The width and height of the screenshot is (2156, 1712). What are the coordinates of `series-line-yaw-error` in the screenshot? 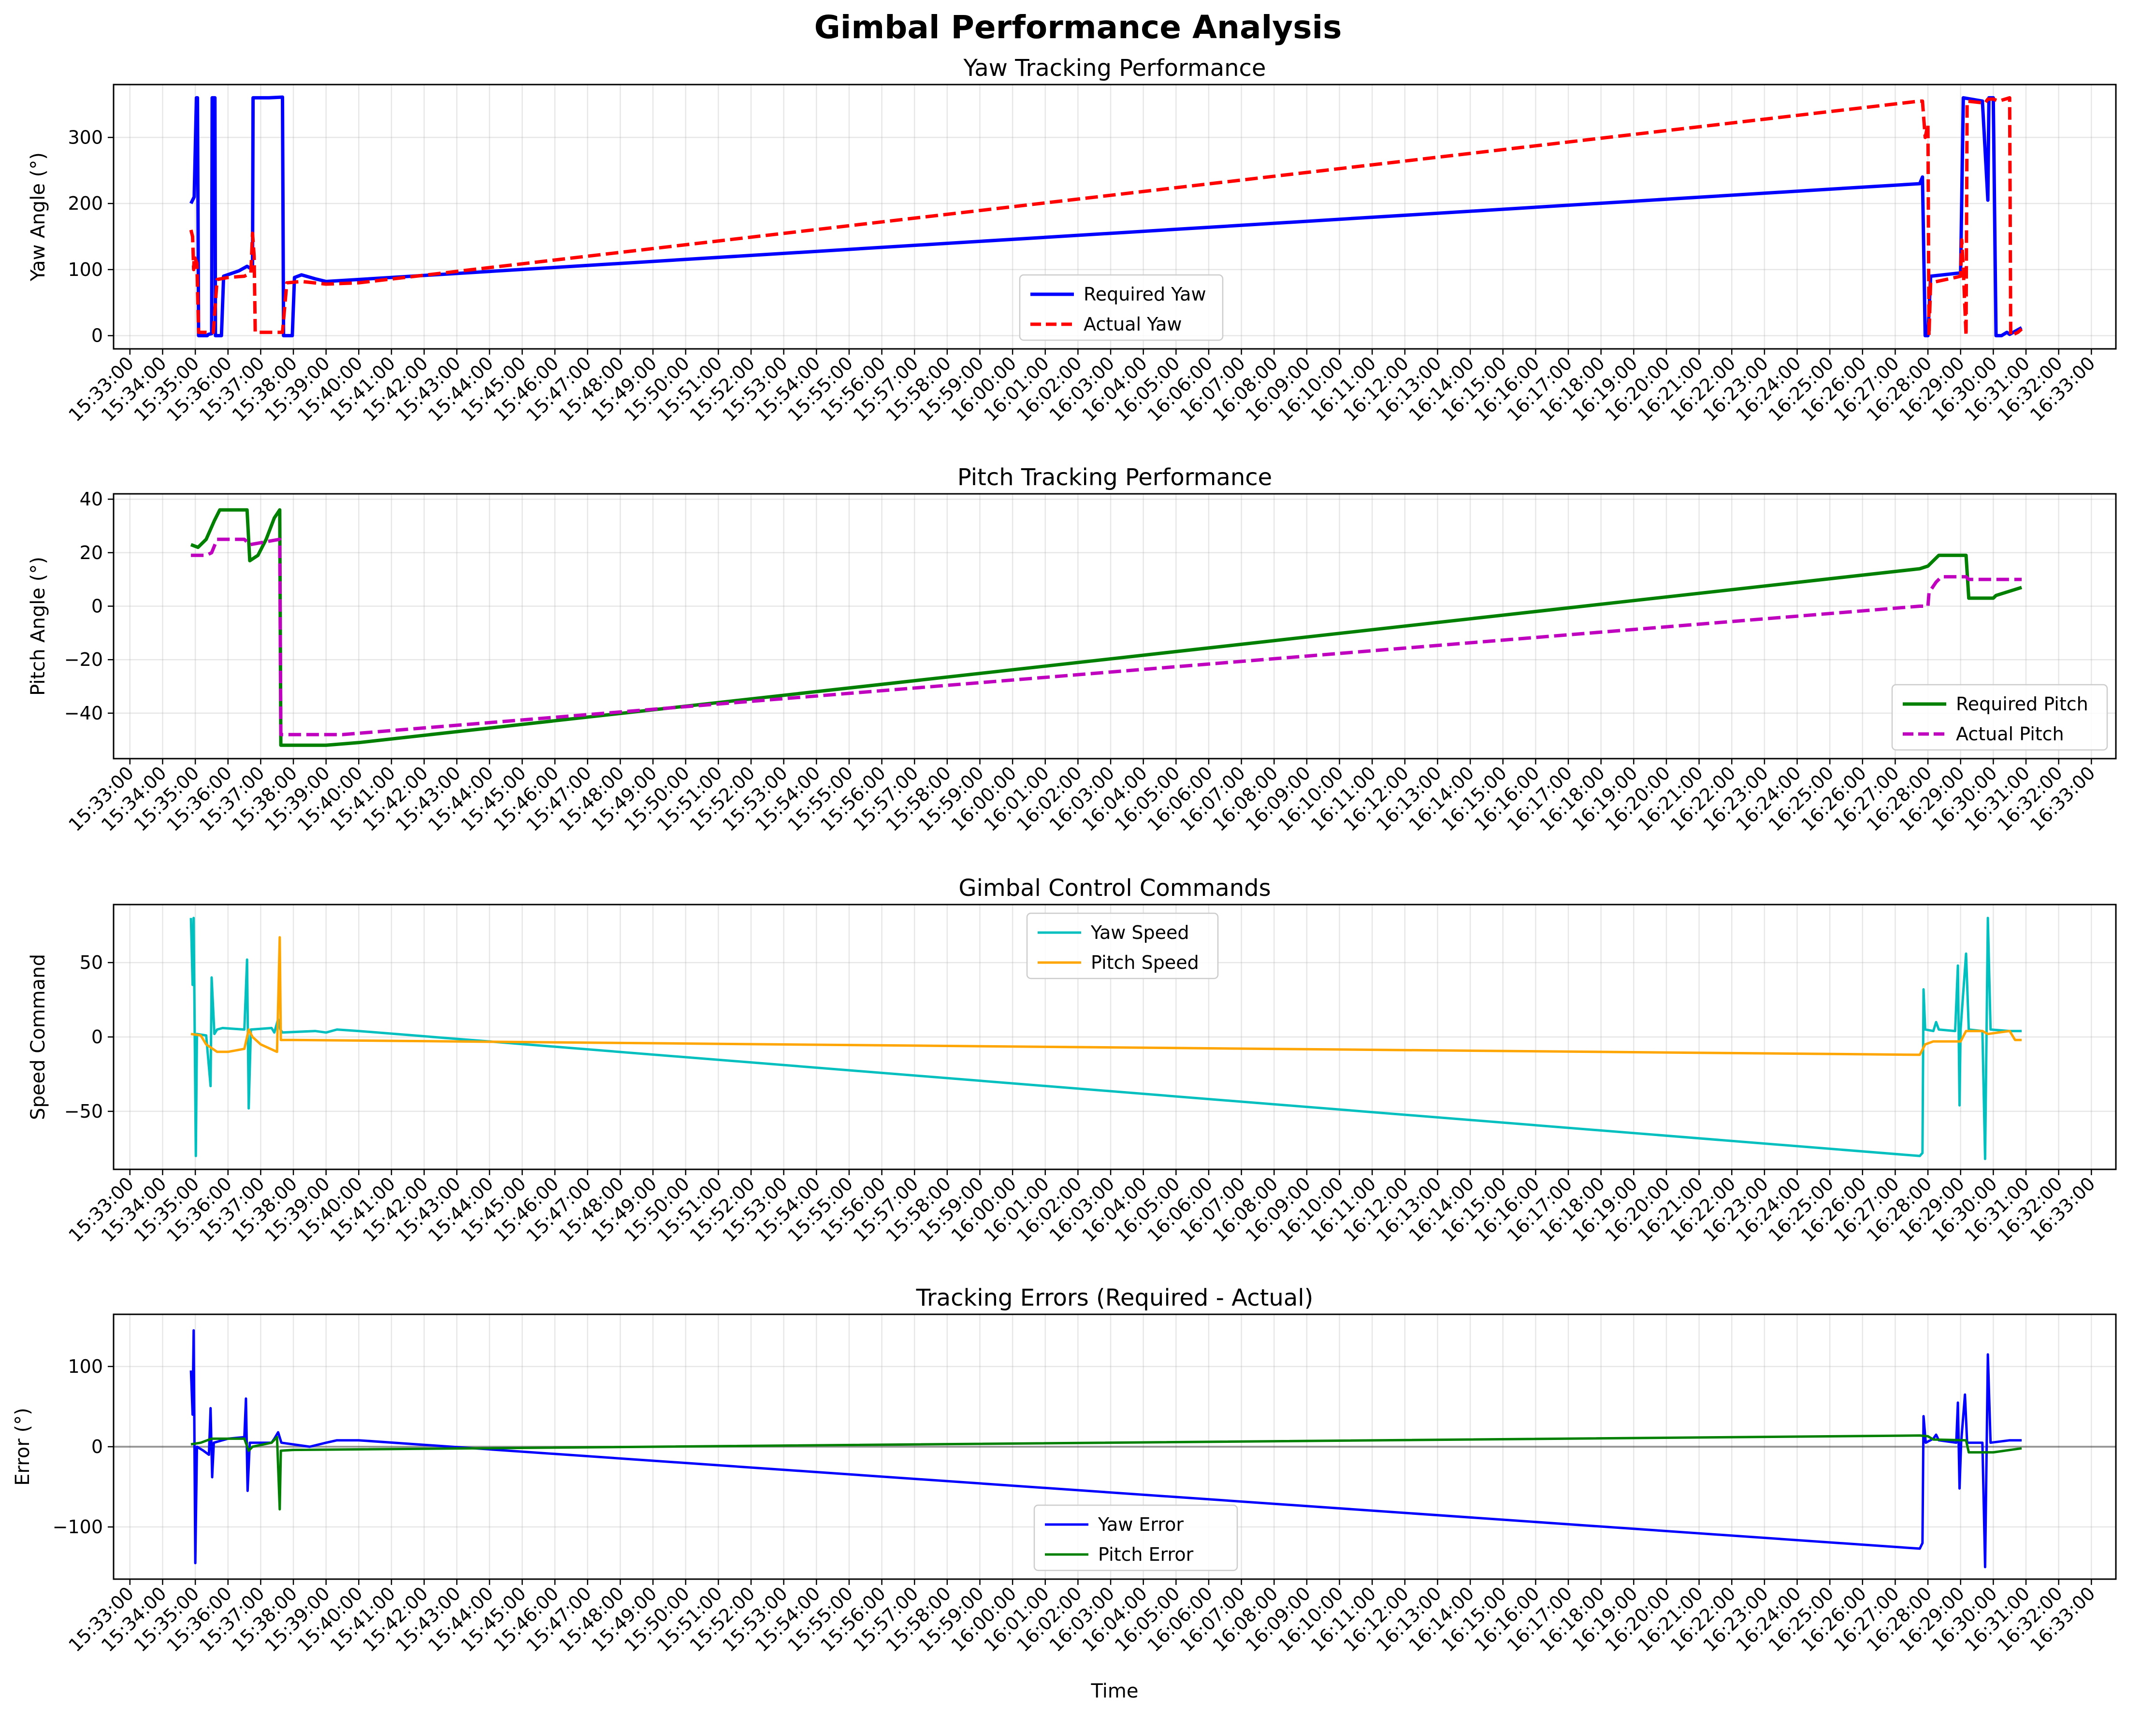 It's located at (1105, 1449).